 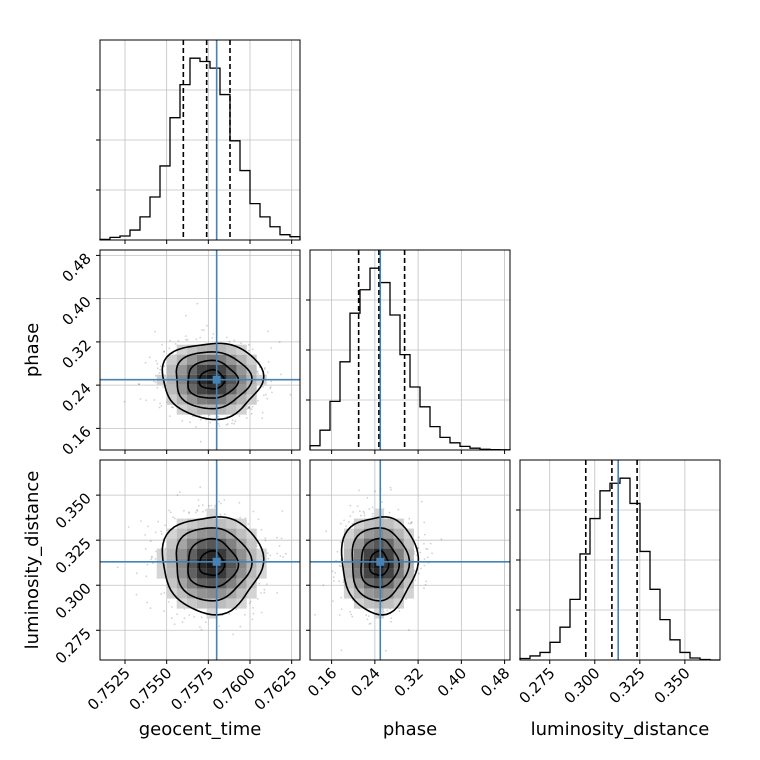 I want to click on x-tick-label: 0.24, so click(x=365, y=682).